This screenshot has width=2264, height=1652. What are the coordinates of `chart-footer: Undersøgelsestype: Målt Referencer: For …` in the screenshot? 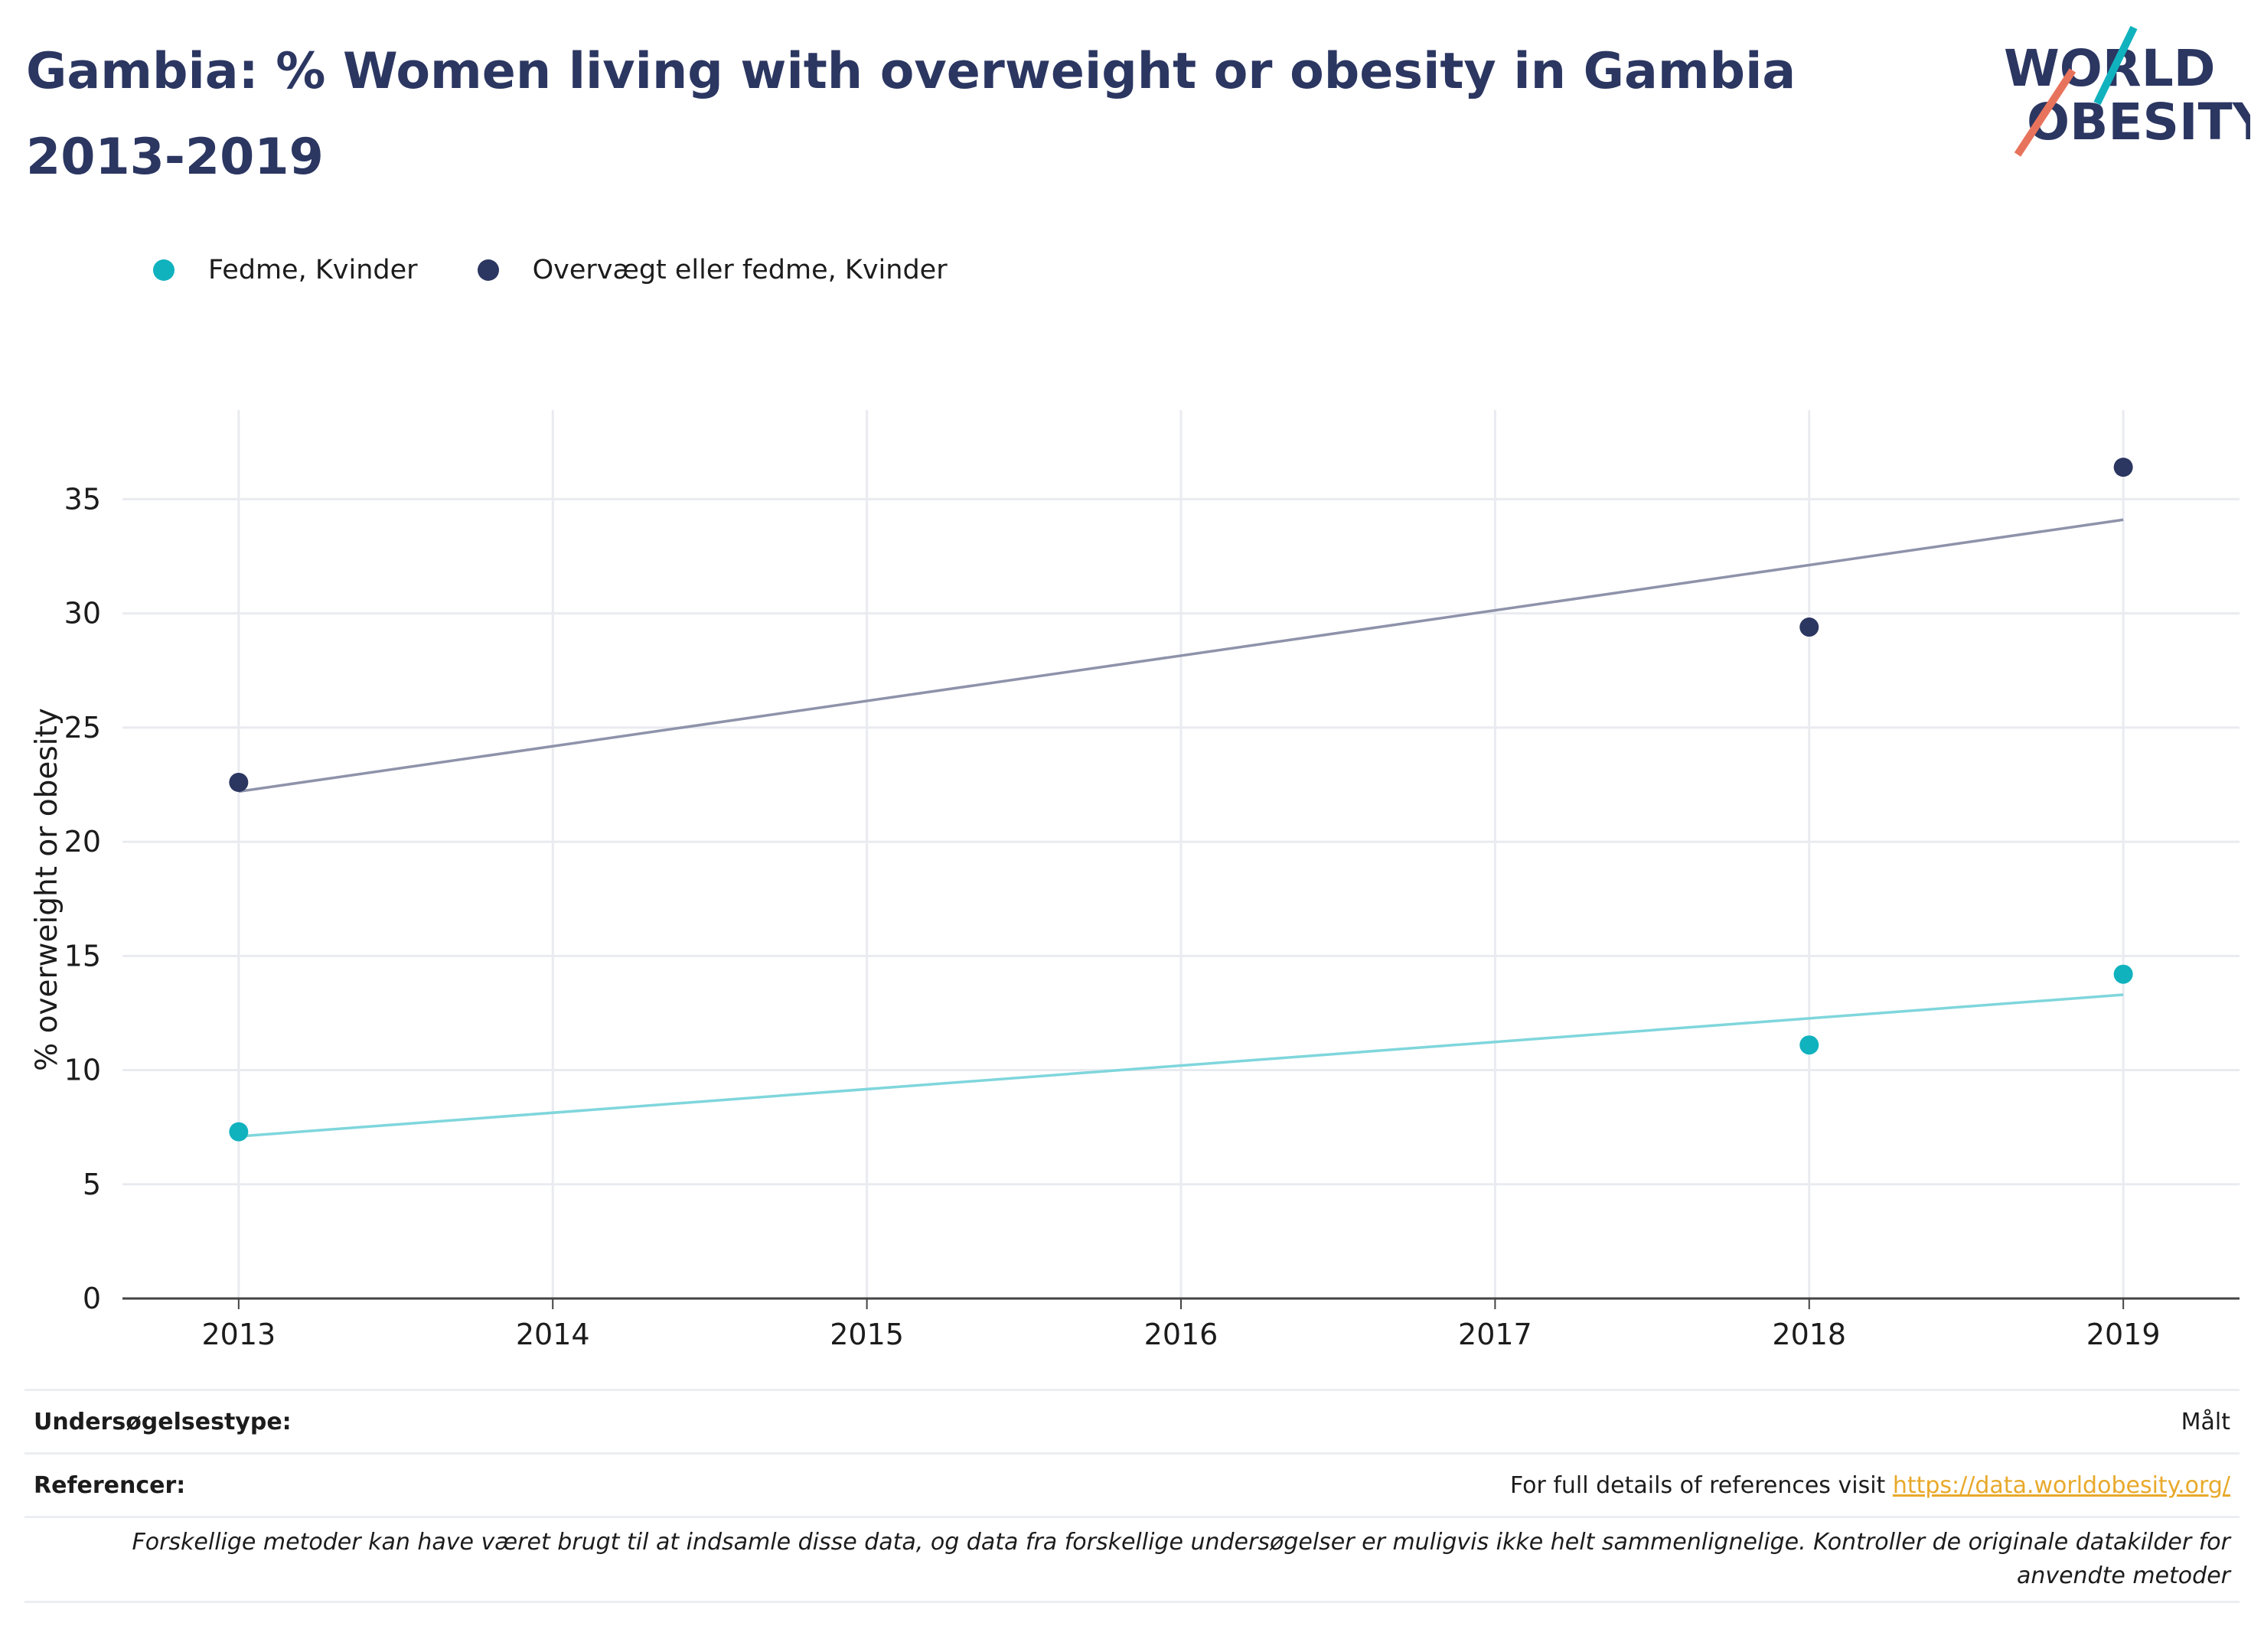 It's located at (1132, 1496).